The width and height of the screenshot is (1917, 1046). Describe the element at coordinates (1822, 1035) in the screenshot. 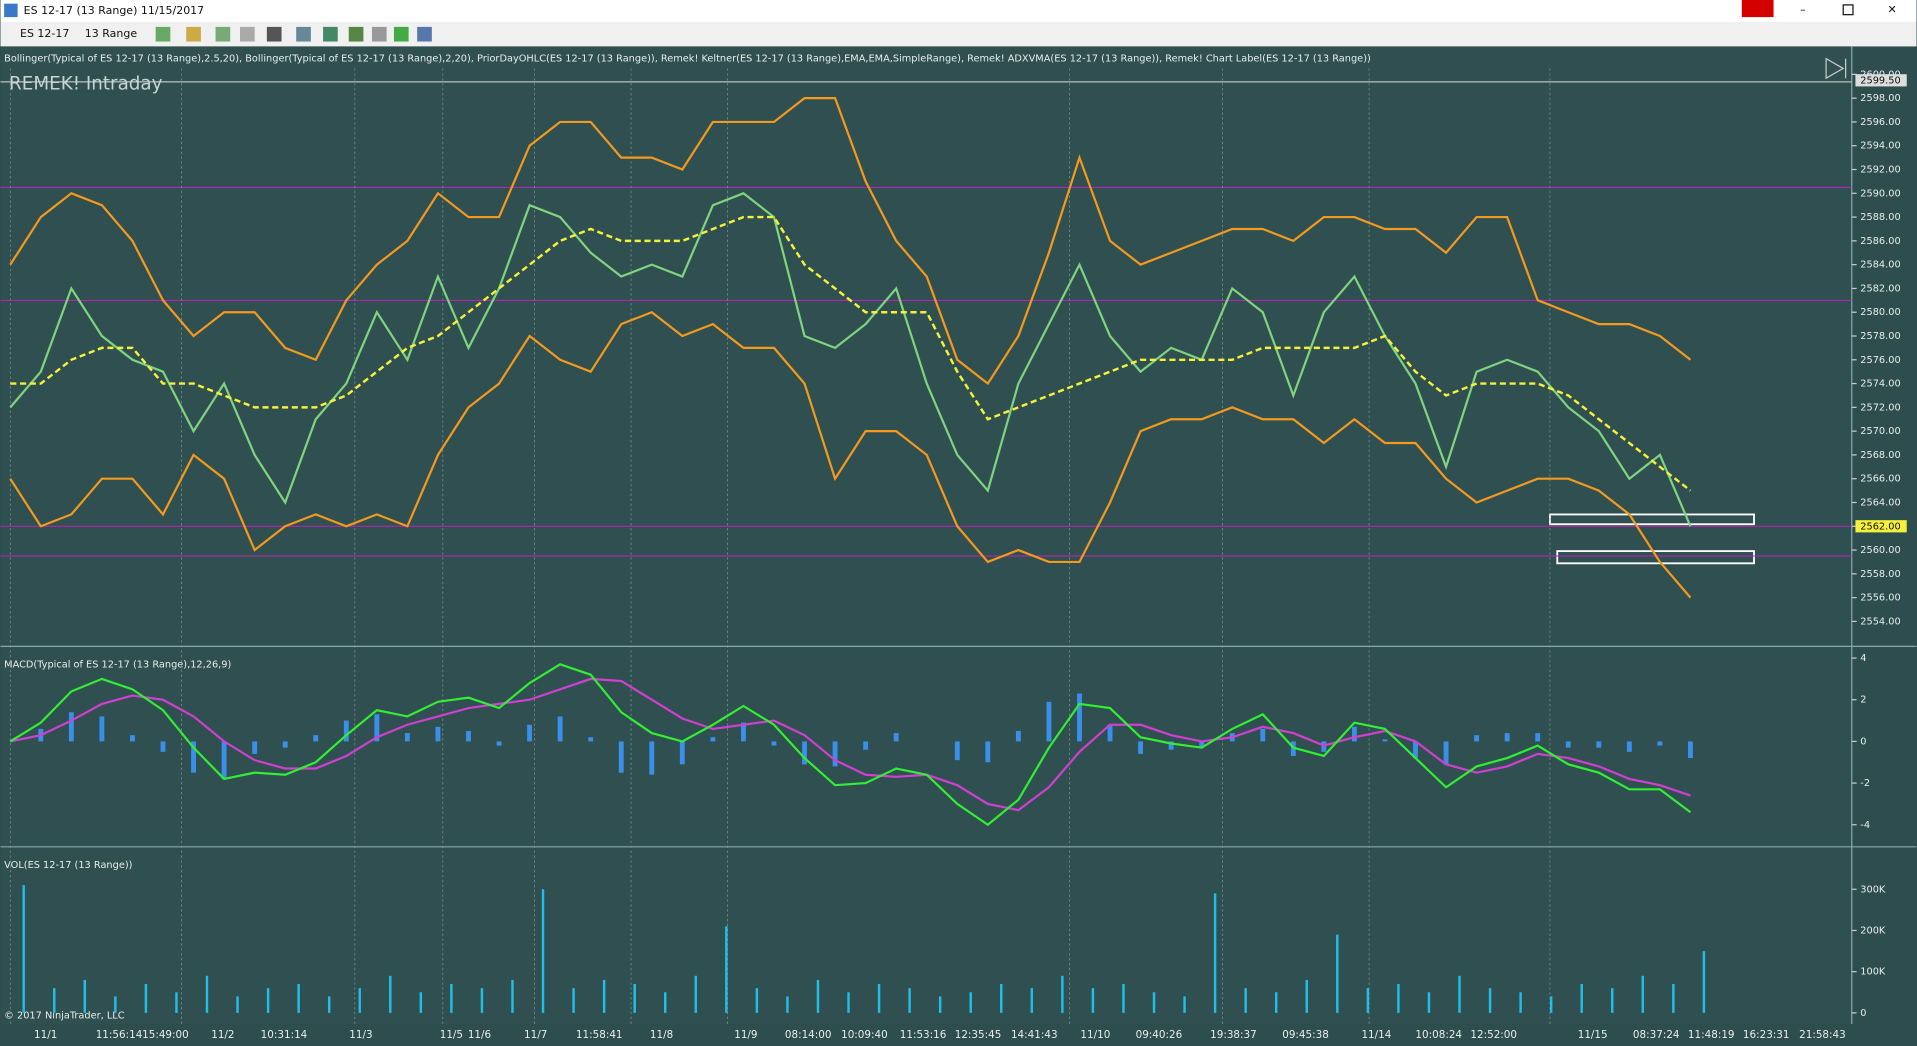

I see `x-tick-label: 21:58:43` at that location.